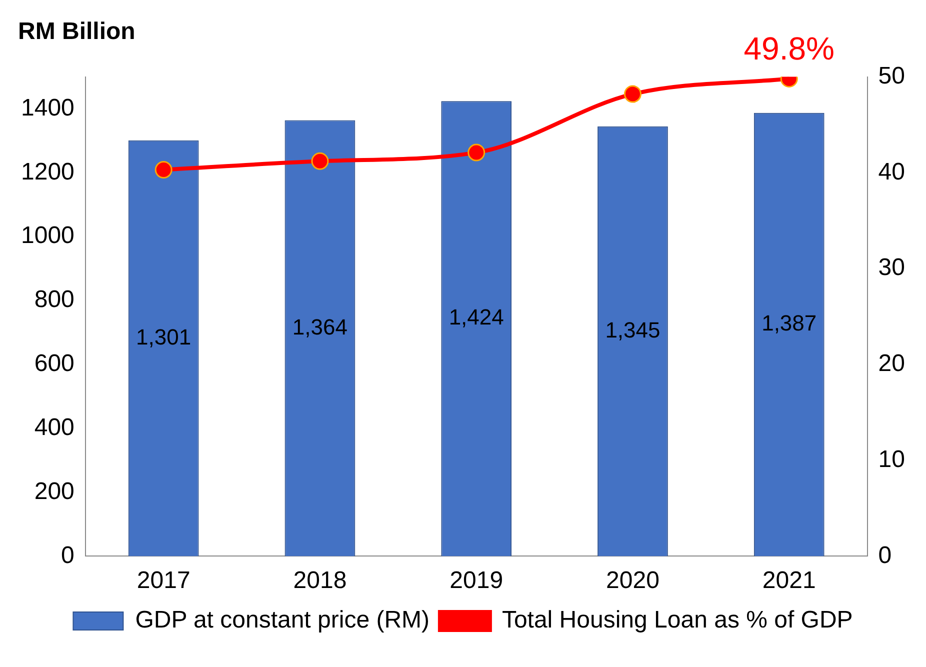 This screenshot has height=667, width=926. What do you see at coordinates (892, 459) in the screenshot?
I see `y2-tick-label: 10` at bounding box center [892, 459].